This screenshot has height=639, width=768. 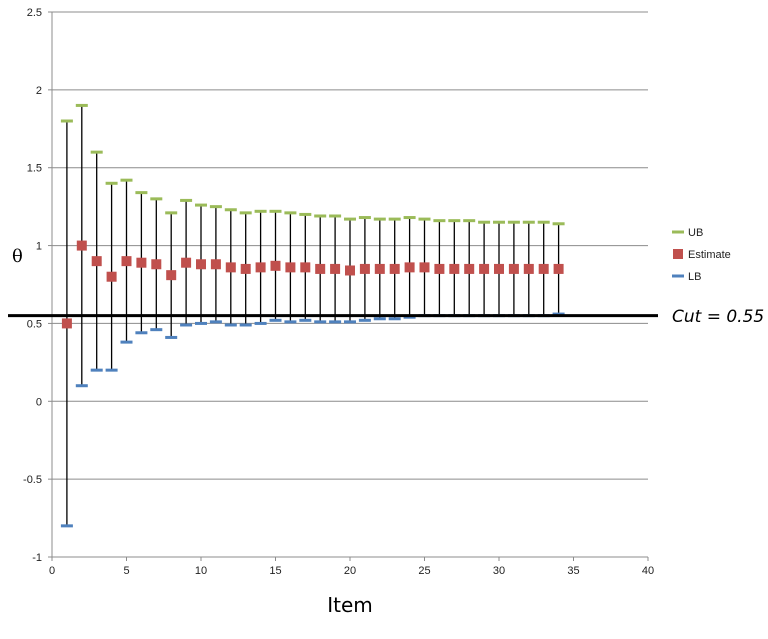 What do you see at coordinates (573, 571) in the screenshot?
I see `x-tick-label: 35` at bounding box center [573, 571].